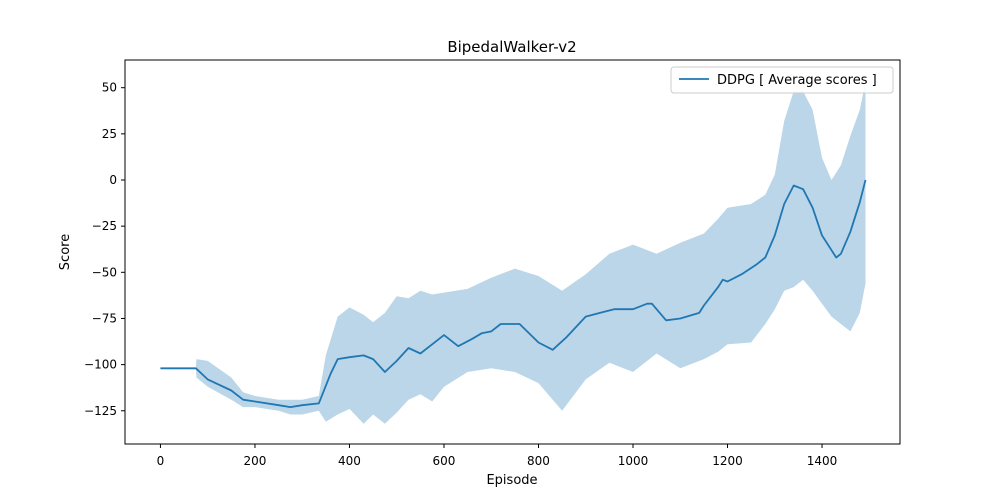 The height and width of the screenshot is (500, 1000). What do you see at coordinates (497, 456) in the screenshot?
I see `x-axis: 0 200 400 600 800 1000 1200 1400` at bounding box center [497, 456].